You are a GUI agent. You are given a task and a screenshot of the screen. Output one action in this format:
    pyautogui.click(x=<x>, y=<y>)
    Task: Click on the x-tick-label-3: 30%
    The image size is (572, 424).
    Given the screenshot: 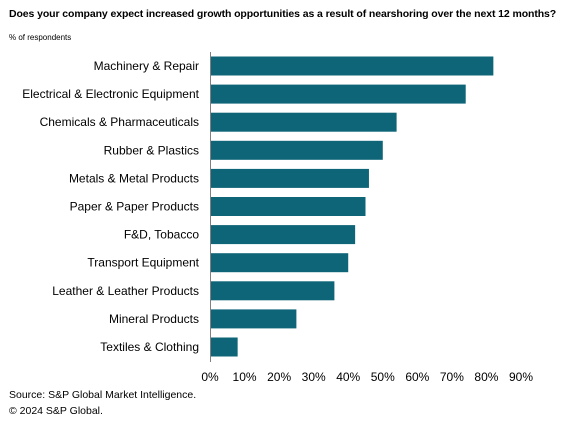 What is the action you would take?
    pyautogui.click(x=314, y=377)
    